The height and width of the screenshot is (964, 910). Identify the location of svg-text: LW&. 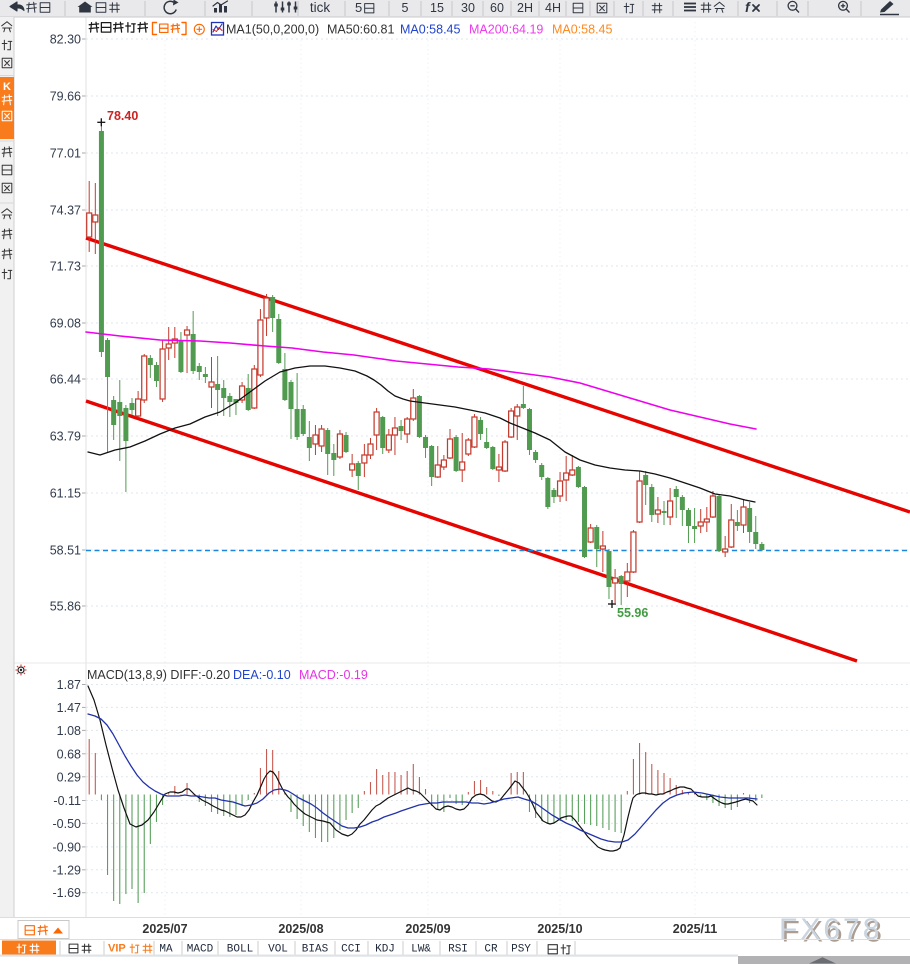
(421, 950).